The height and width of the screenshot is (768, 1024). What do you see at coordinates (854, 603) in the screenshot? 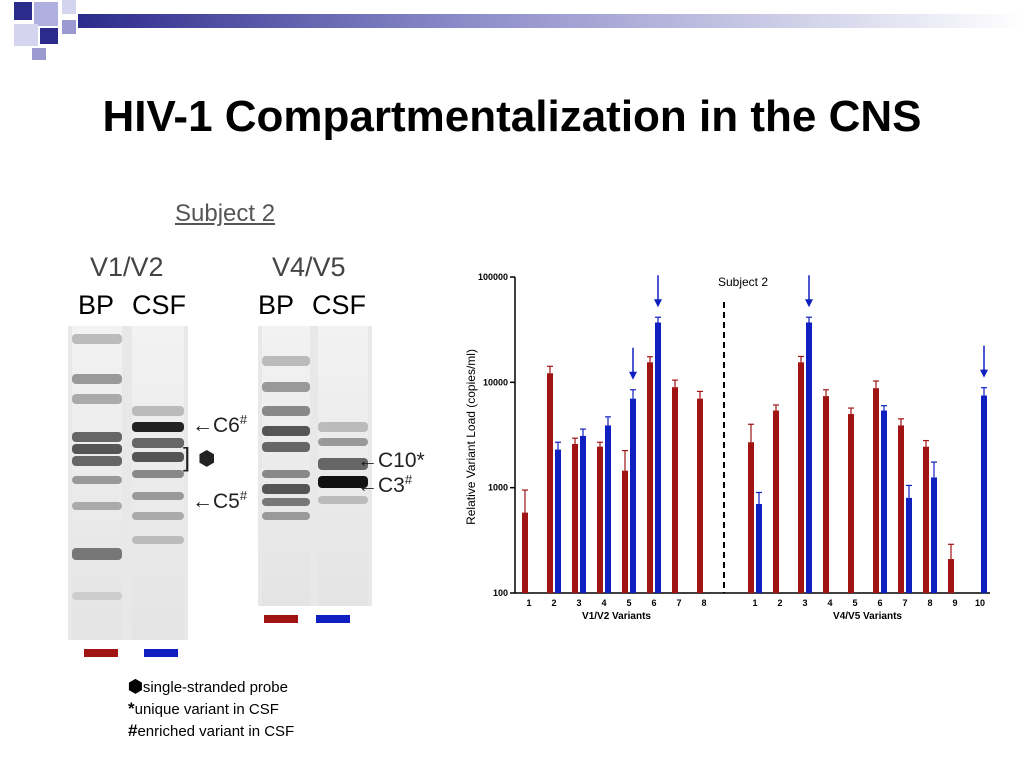
I see `x-tick-label-g2-5: 5` at bounding box center [854, 603].